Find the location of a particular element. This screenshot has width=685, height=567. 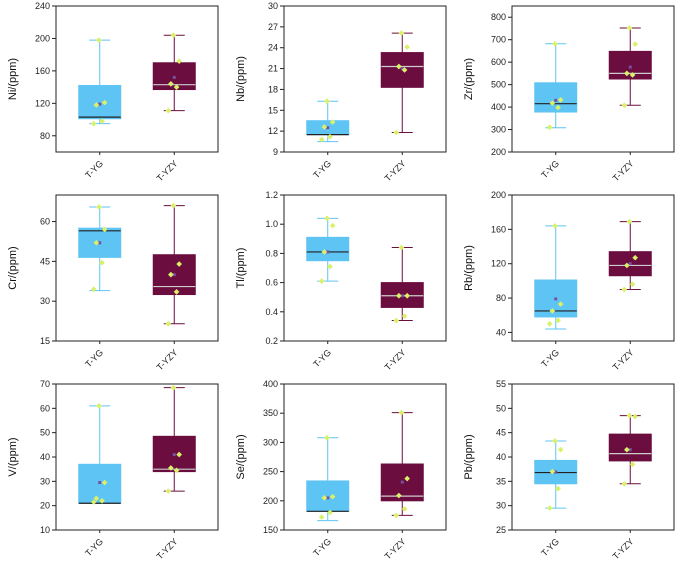

y-tick-label: 1.0 is located at coordinates (271, 224).